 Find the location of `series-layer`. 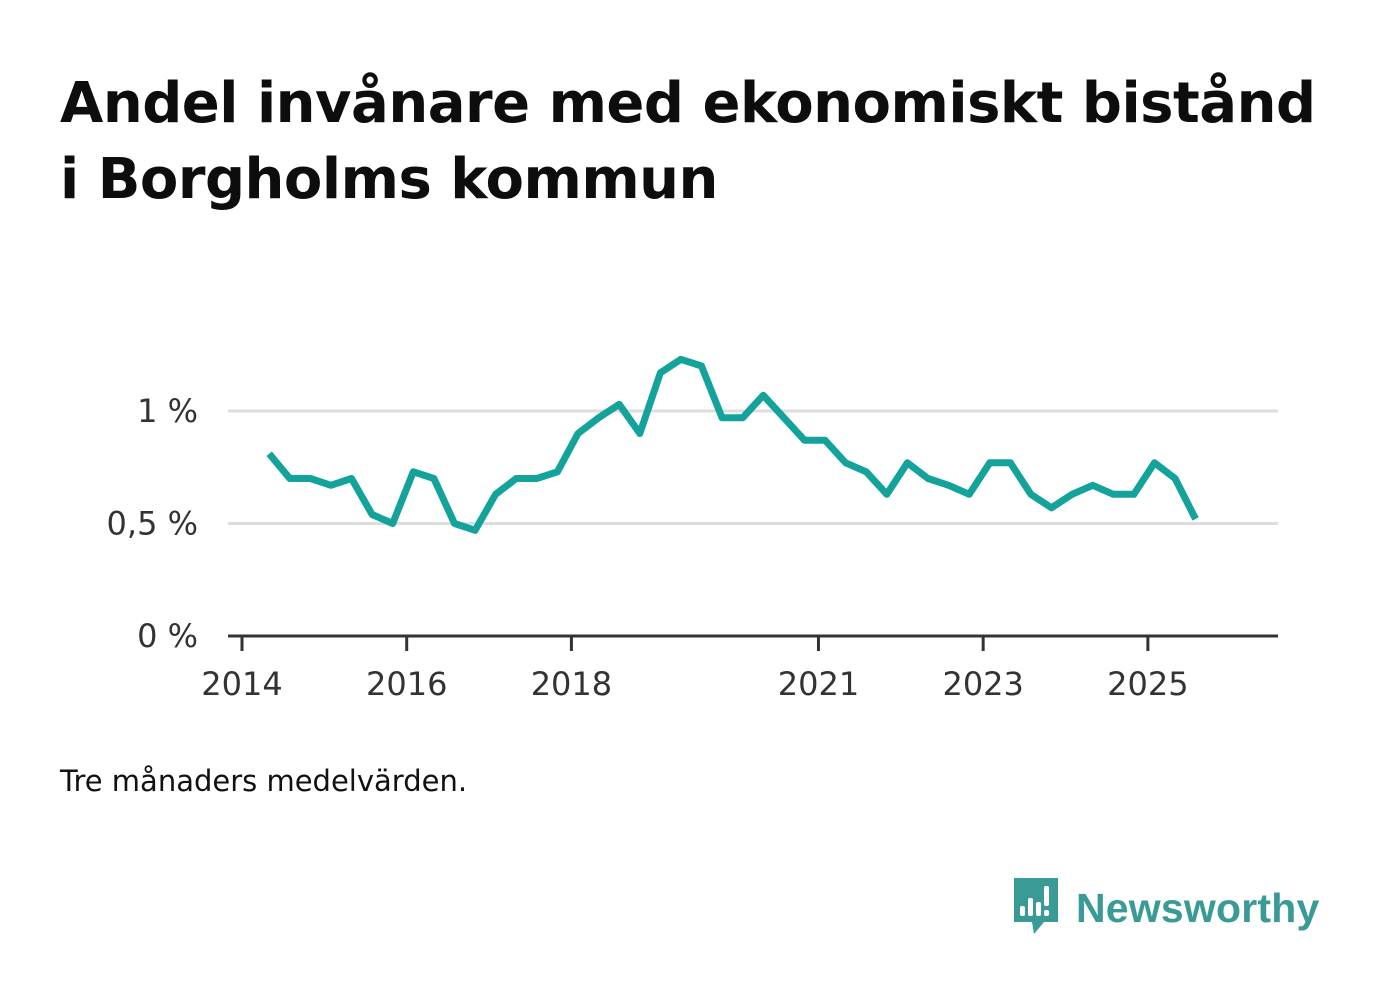

series-layer is located at coordinates (732, 444).